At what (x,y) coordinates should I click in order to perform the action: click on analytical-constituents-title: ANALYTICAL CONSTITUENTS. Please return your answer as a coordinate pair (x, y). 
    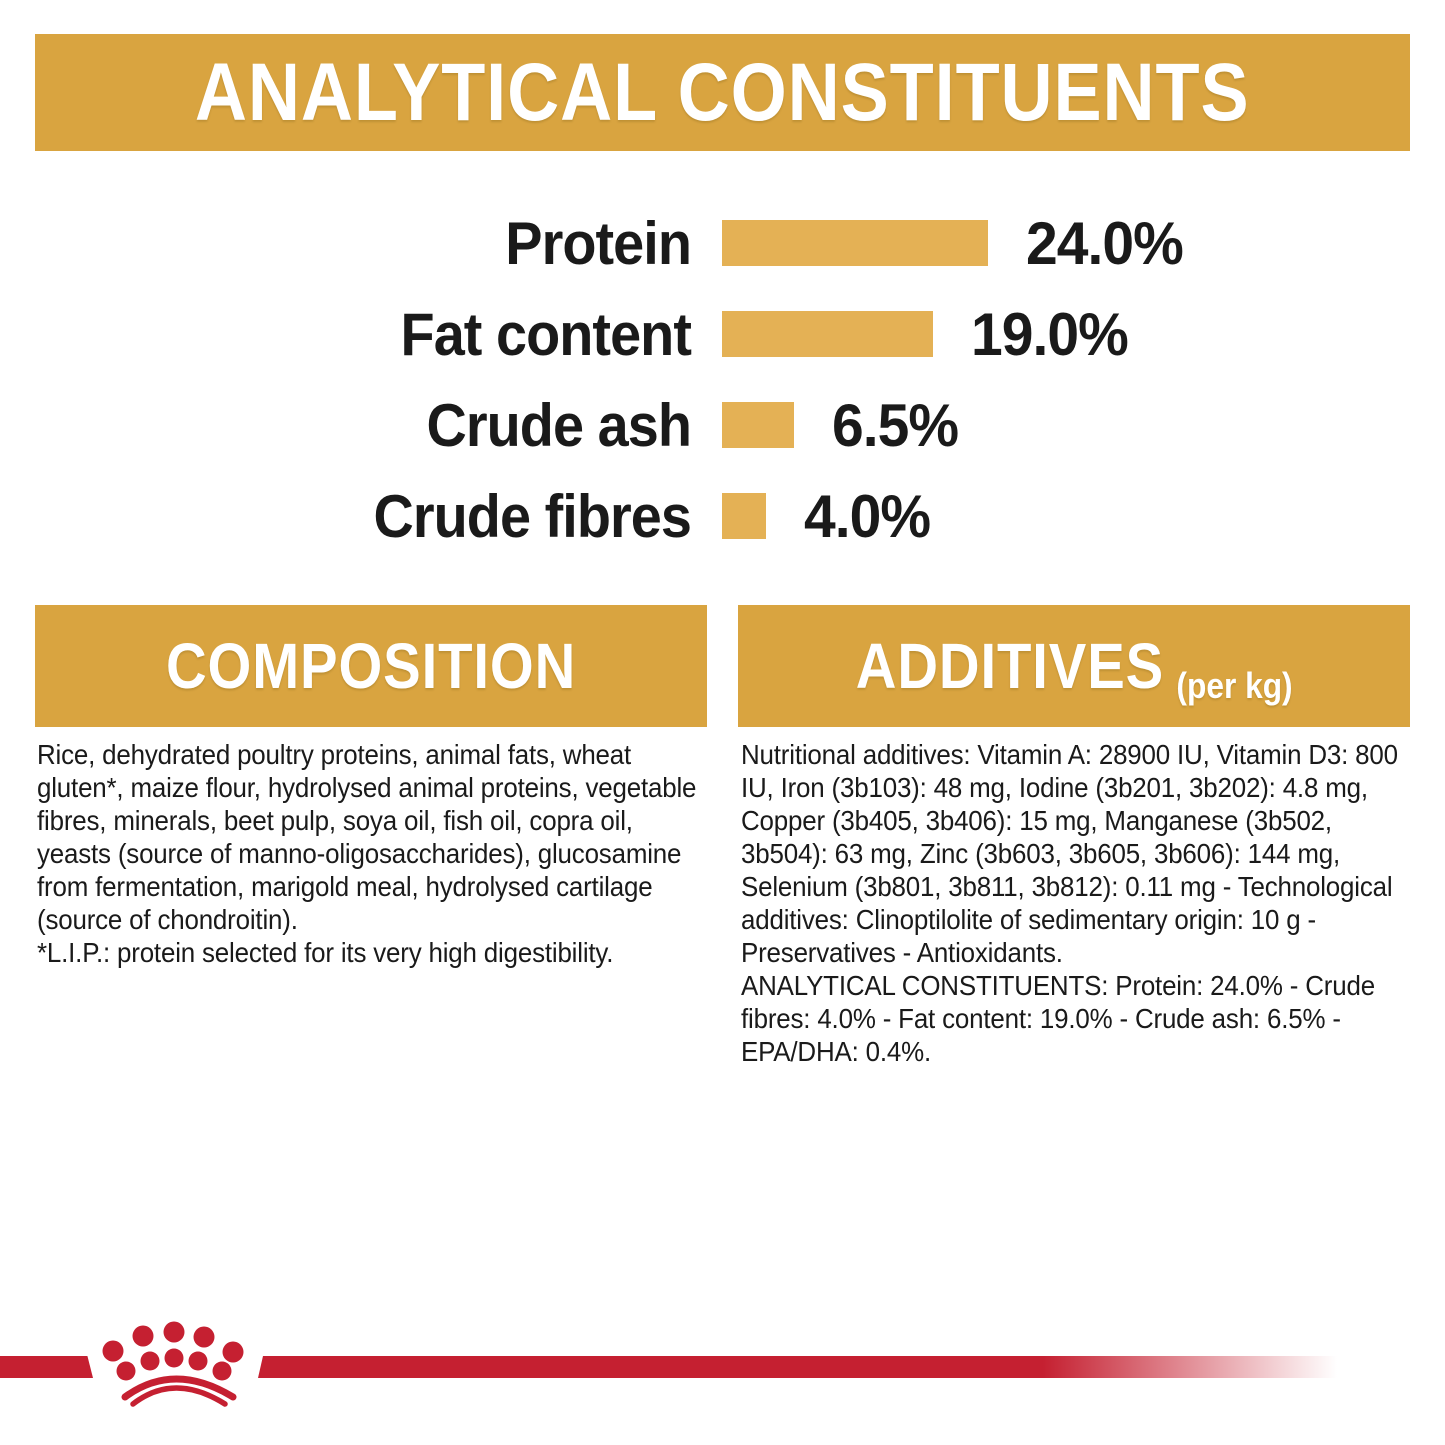
    Looking at the image, I should click on (722, 92).